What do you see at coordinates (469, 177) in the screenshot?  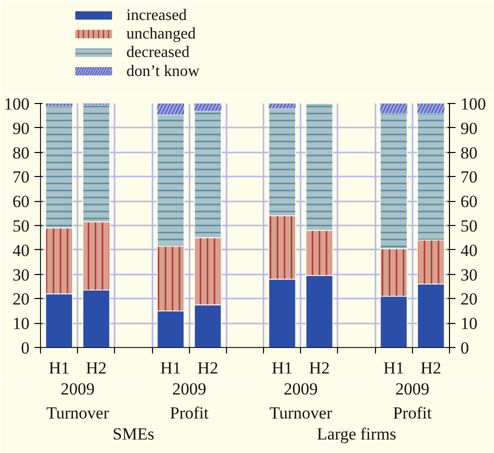 I see `y2-tick-label: 70` at bounding box center [469, 177].